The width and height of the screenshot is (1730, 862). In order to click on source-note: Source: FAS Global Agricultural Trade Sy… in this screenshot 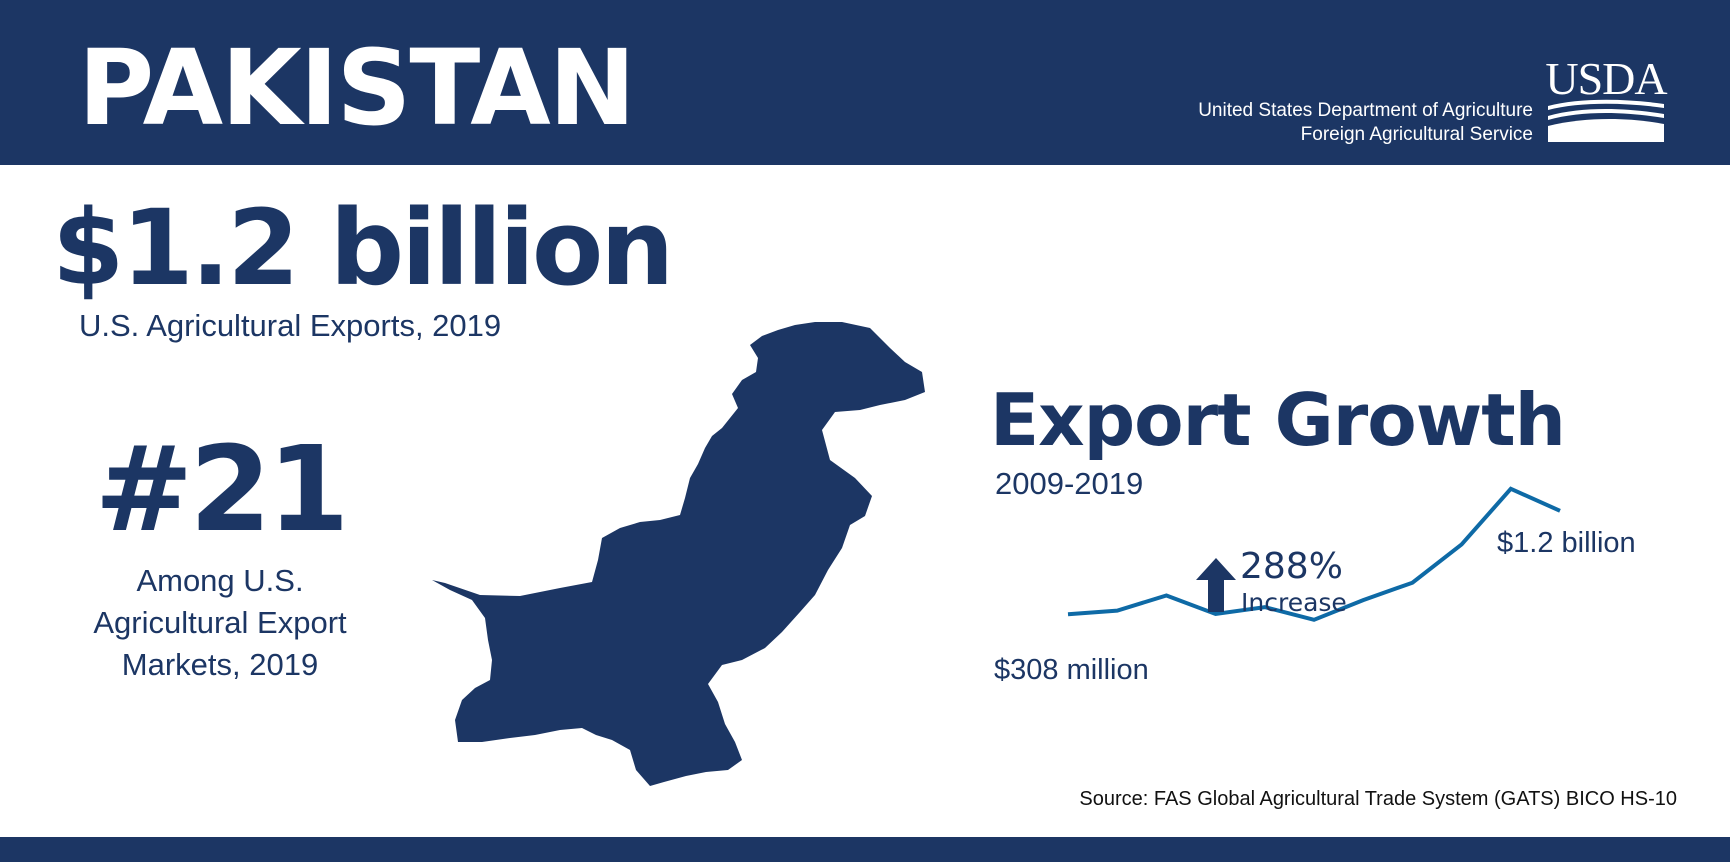, I will do `click(1378, 799)`.